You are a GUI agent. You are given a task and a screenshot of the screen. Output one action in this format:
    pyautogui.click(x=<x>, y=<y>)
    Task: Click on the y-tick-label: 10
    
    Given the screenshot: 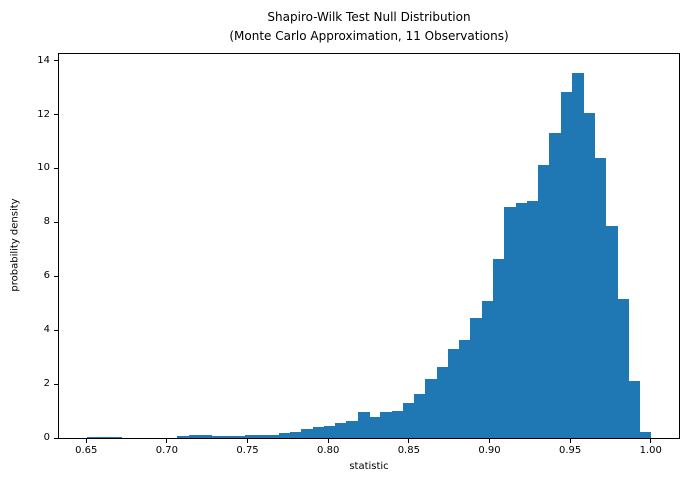 What is the action you would take?
    pyautogui.click(x=43, y=168)
    